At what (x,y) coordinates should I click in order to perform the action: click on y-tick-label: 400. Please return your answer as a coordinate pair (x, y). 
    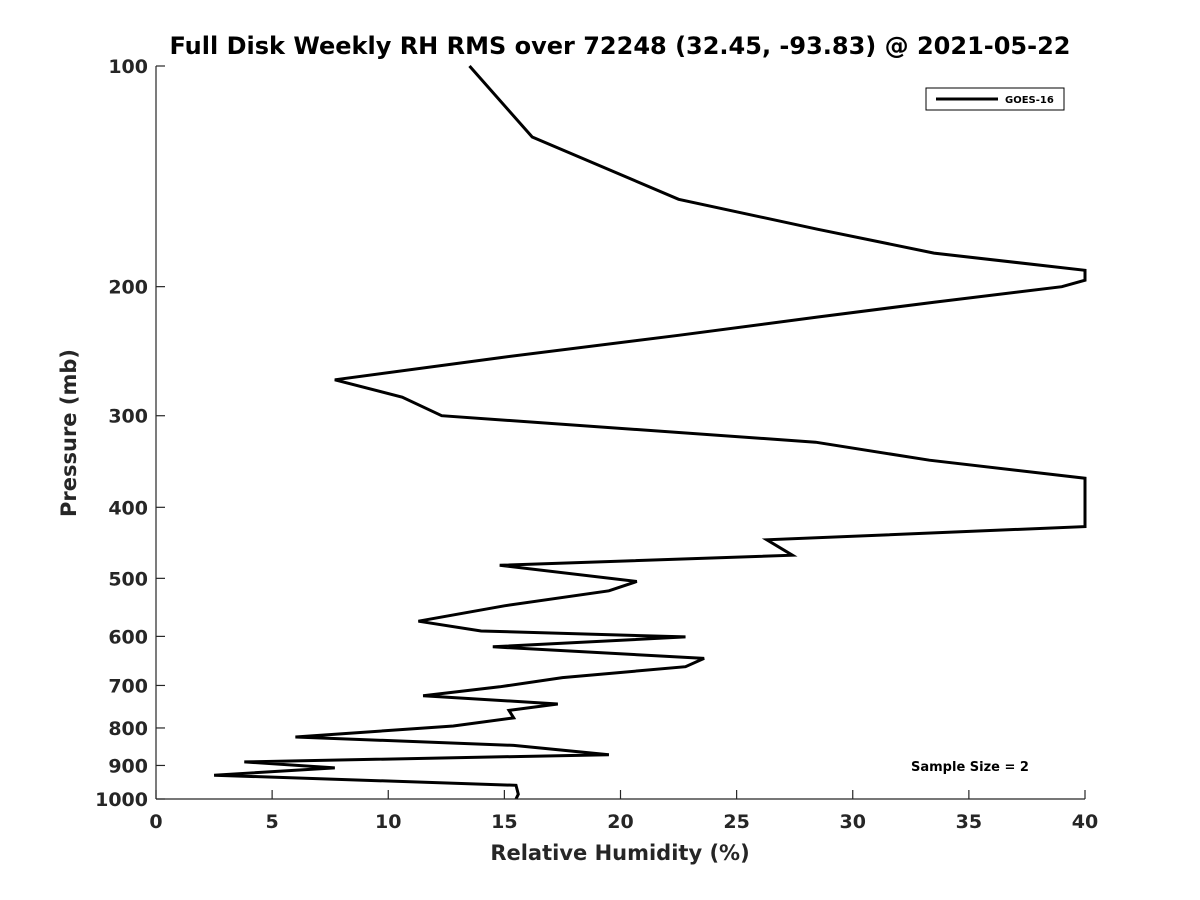
    Looking at the image, I should click on (128, 508).